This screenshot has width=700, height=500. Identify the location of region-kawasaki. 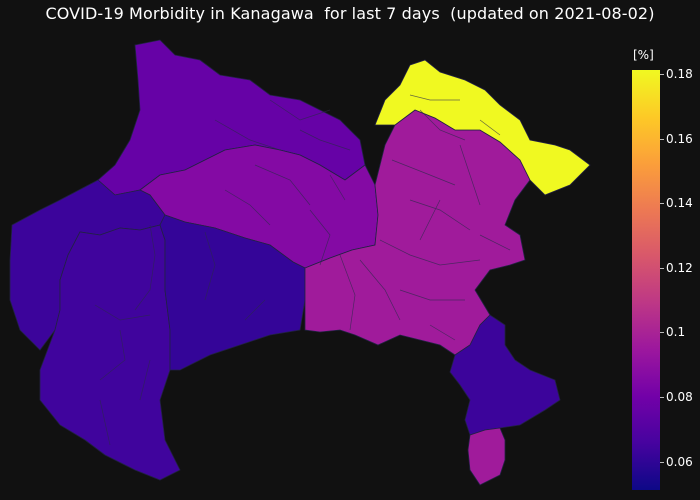
(482, 127).